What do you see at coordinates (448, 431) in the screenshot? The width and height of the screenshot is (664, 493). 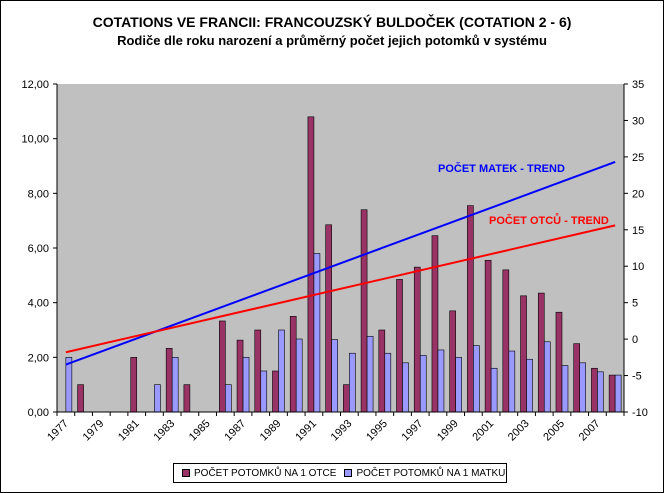 I see `x-tick-label: 1999` at bounding box center [448, 431].